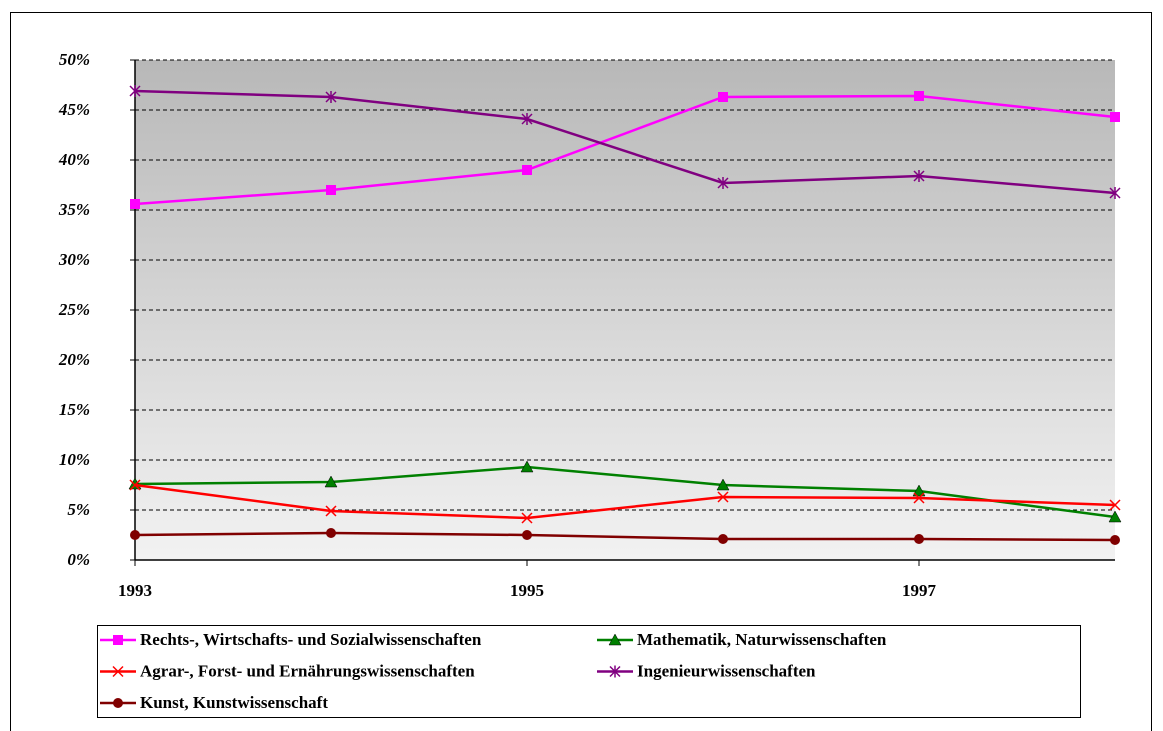 The image size is (1163, 731). What do you see at coordinates (74, 459) in the screenshot?
I see `y-tick-label: 10%` at bounding box center [74, 459].